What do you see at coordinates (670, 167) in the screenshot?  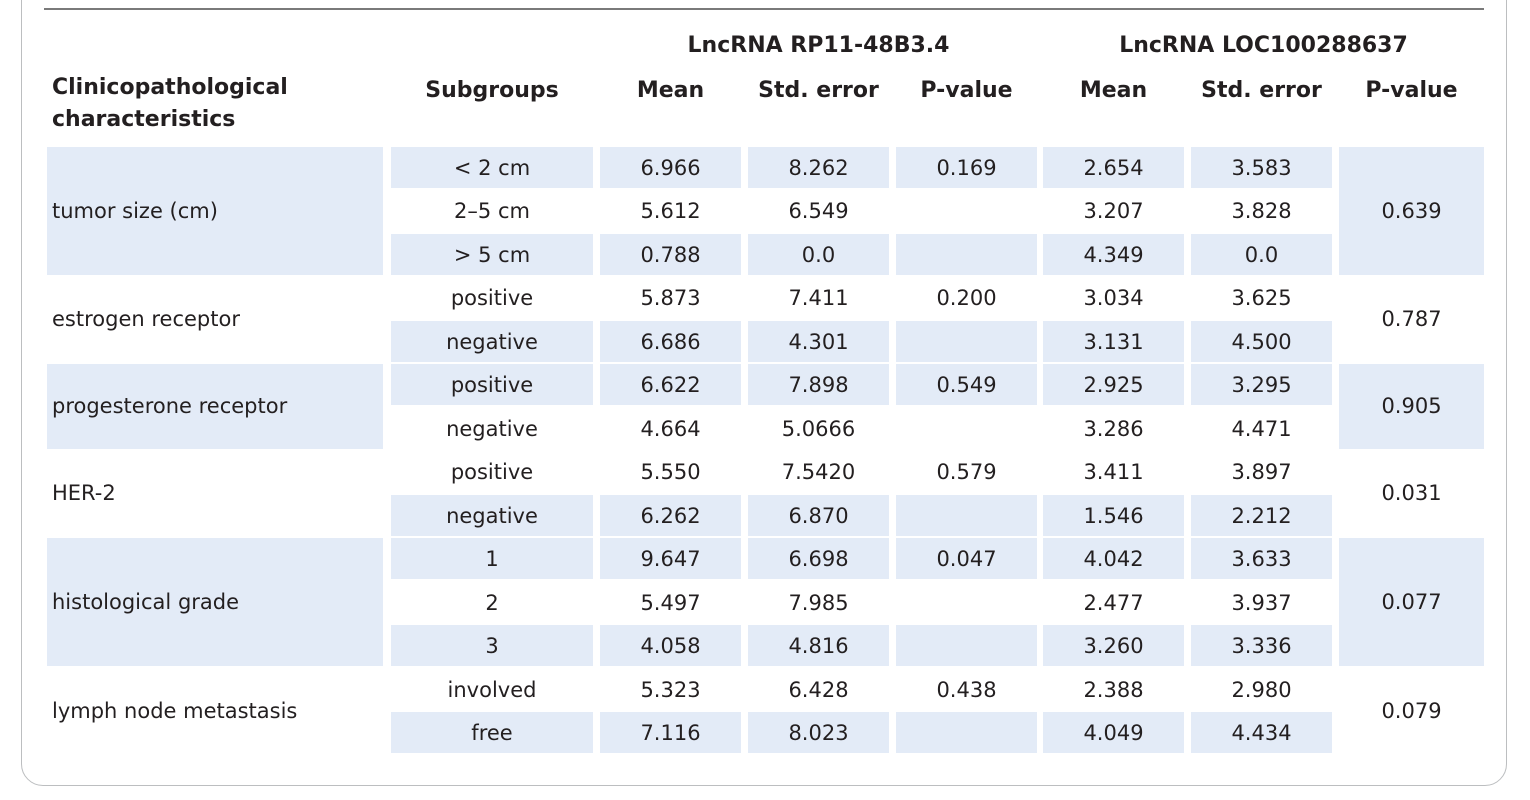 I see `mean-cell-lncrna-1: 6.966` at bounding box center [670, 167].